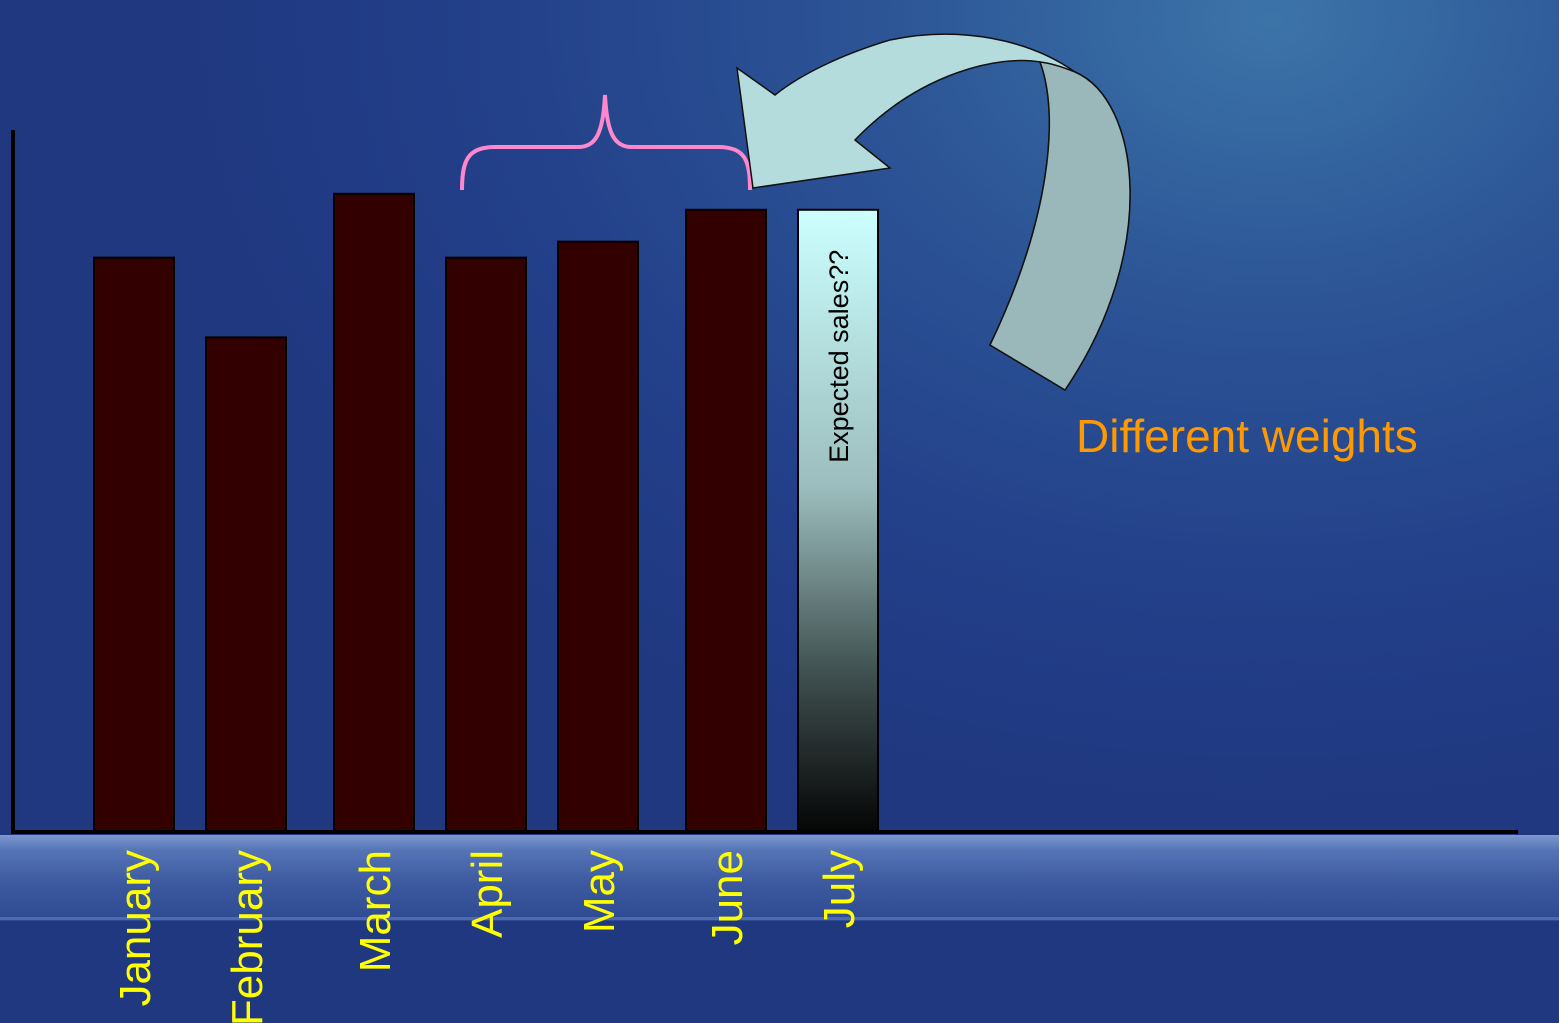 The width and height of the screenshot is (1559, 1023). I want to click on bar-june, so click(726, 521).